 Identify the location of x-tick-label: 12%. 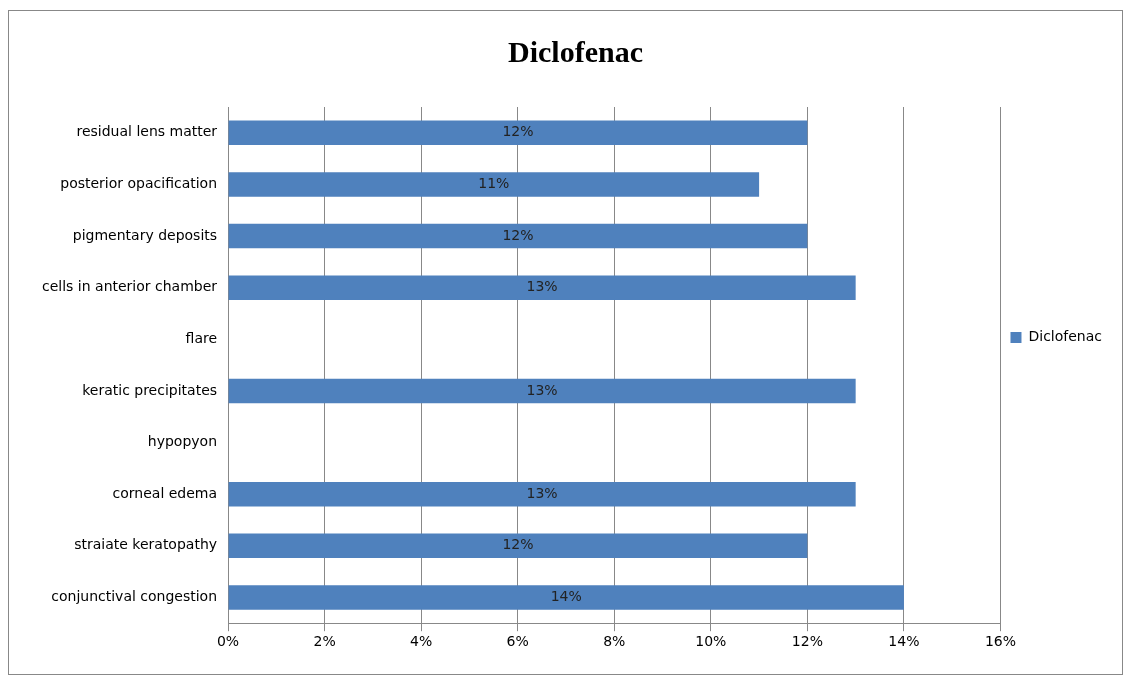
(807, 641).